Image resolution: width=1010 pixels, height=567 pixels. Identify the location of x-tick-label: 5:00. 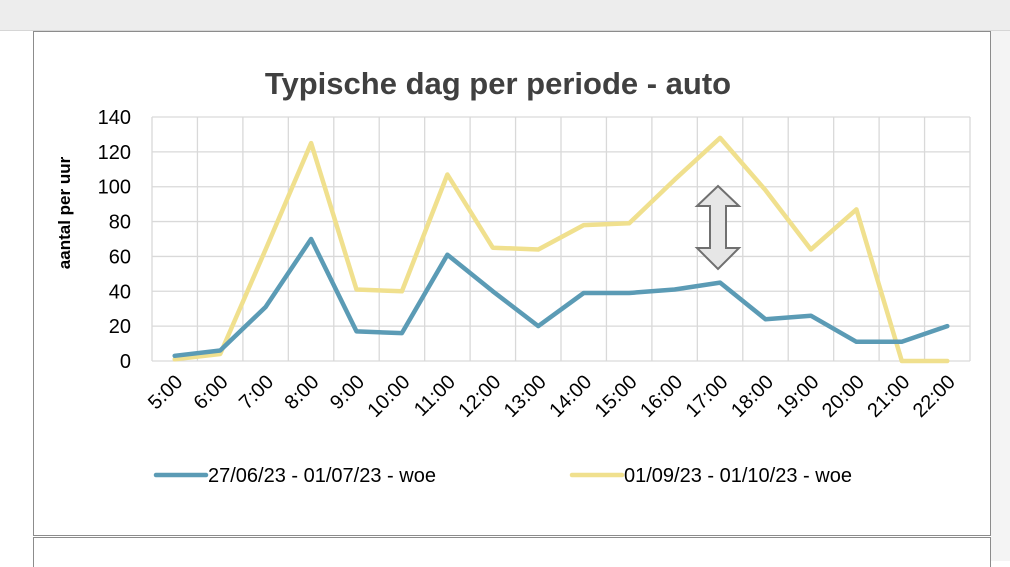
(165, 392).